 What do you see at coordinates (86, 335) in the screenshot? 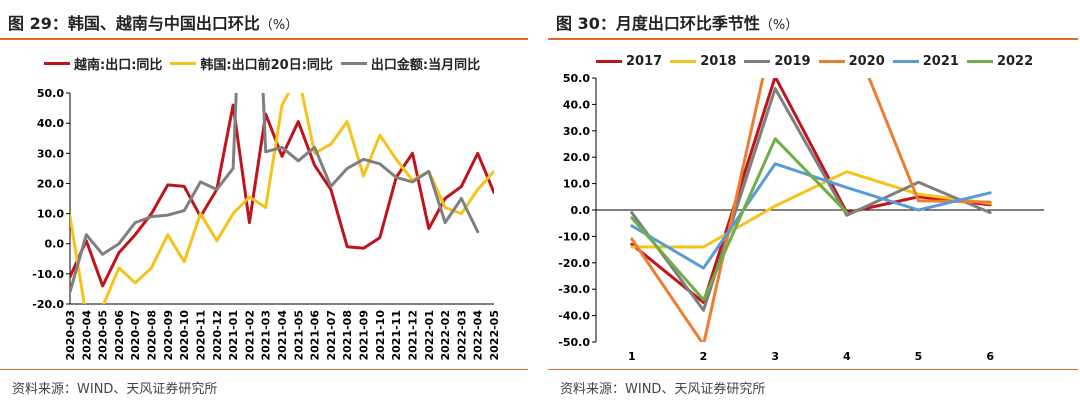
I see `x-tick-label: 2020-04` at bounding box center [86, 335].